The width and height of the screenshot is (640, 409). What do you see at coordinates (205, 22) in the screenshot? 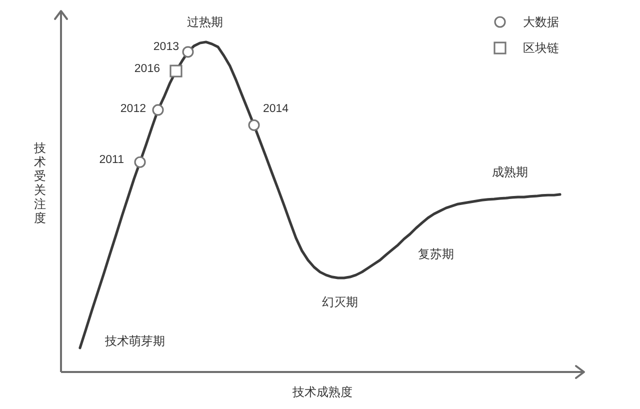
I see `annotation: 过热期` at bounding box center [205, 22].